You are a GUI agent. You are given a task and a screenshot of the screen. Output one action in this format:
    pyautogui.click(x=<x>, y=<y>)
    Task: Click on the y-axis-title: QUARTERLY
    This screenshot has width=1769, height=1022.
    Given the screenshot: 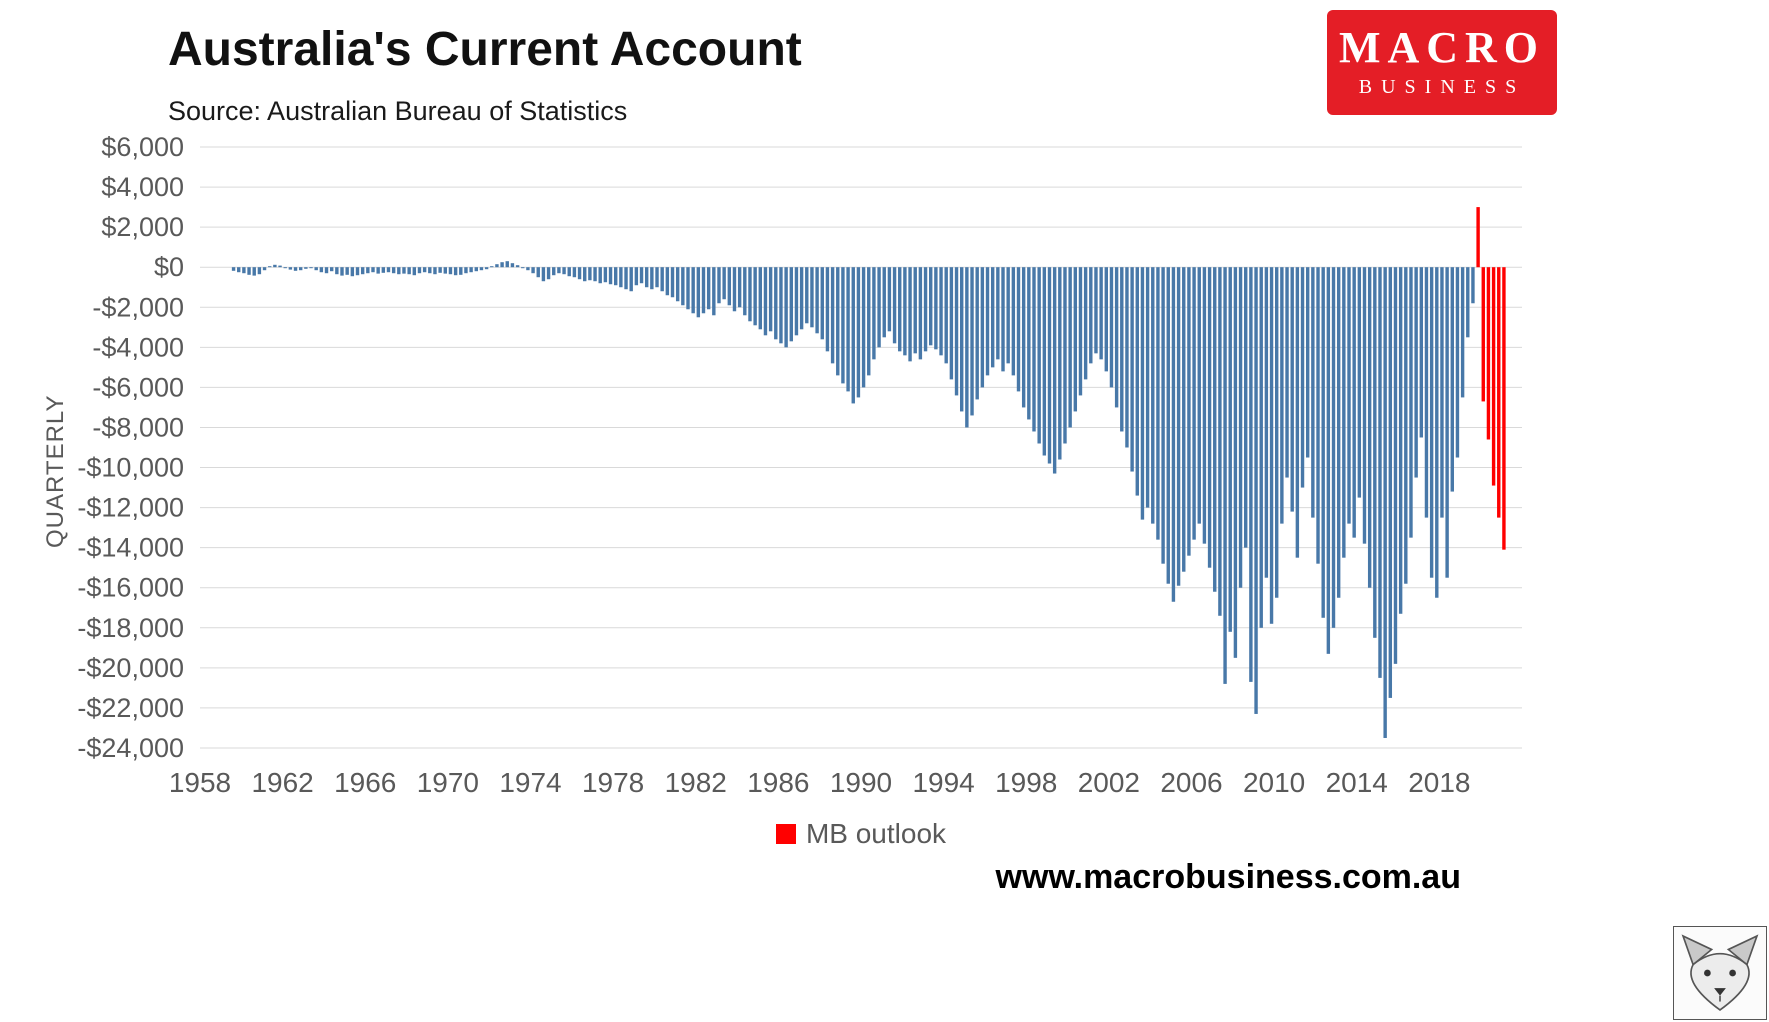 What is the action you would take?
    pyautogui.click(x=55, y=471)
    